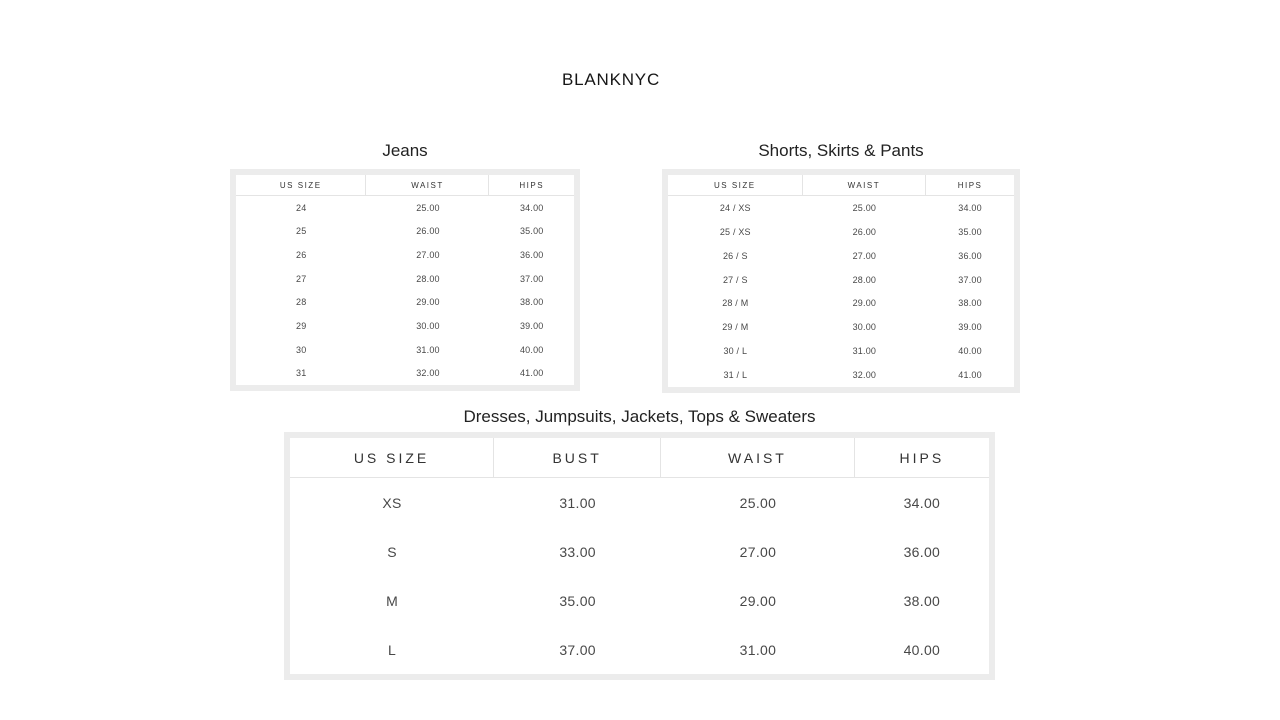  I want to click on table-cell: XS, so click(392, 502).